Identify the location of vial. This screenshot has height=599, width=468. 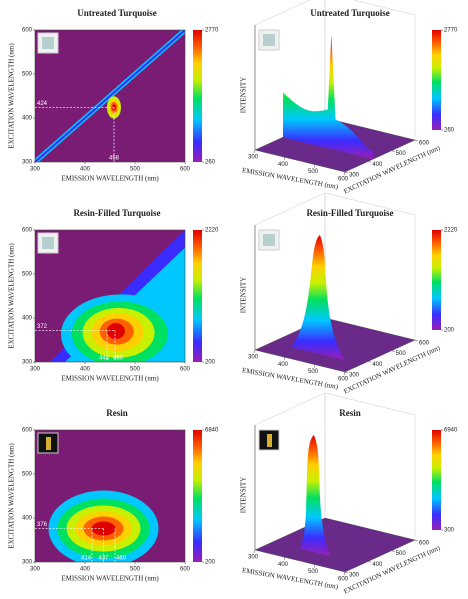
(269, 440).